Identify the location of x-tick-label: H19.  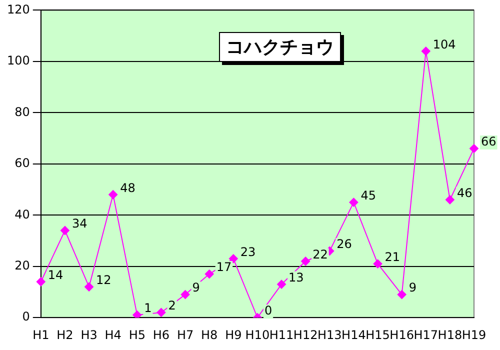
(474, 335).